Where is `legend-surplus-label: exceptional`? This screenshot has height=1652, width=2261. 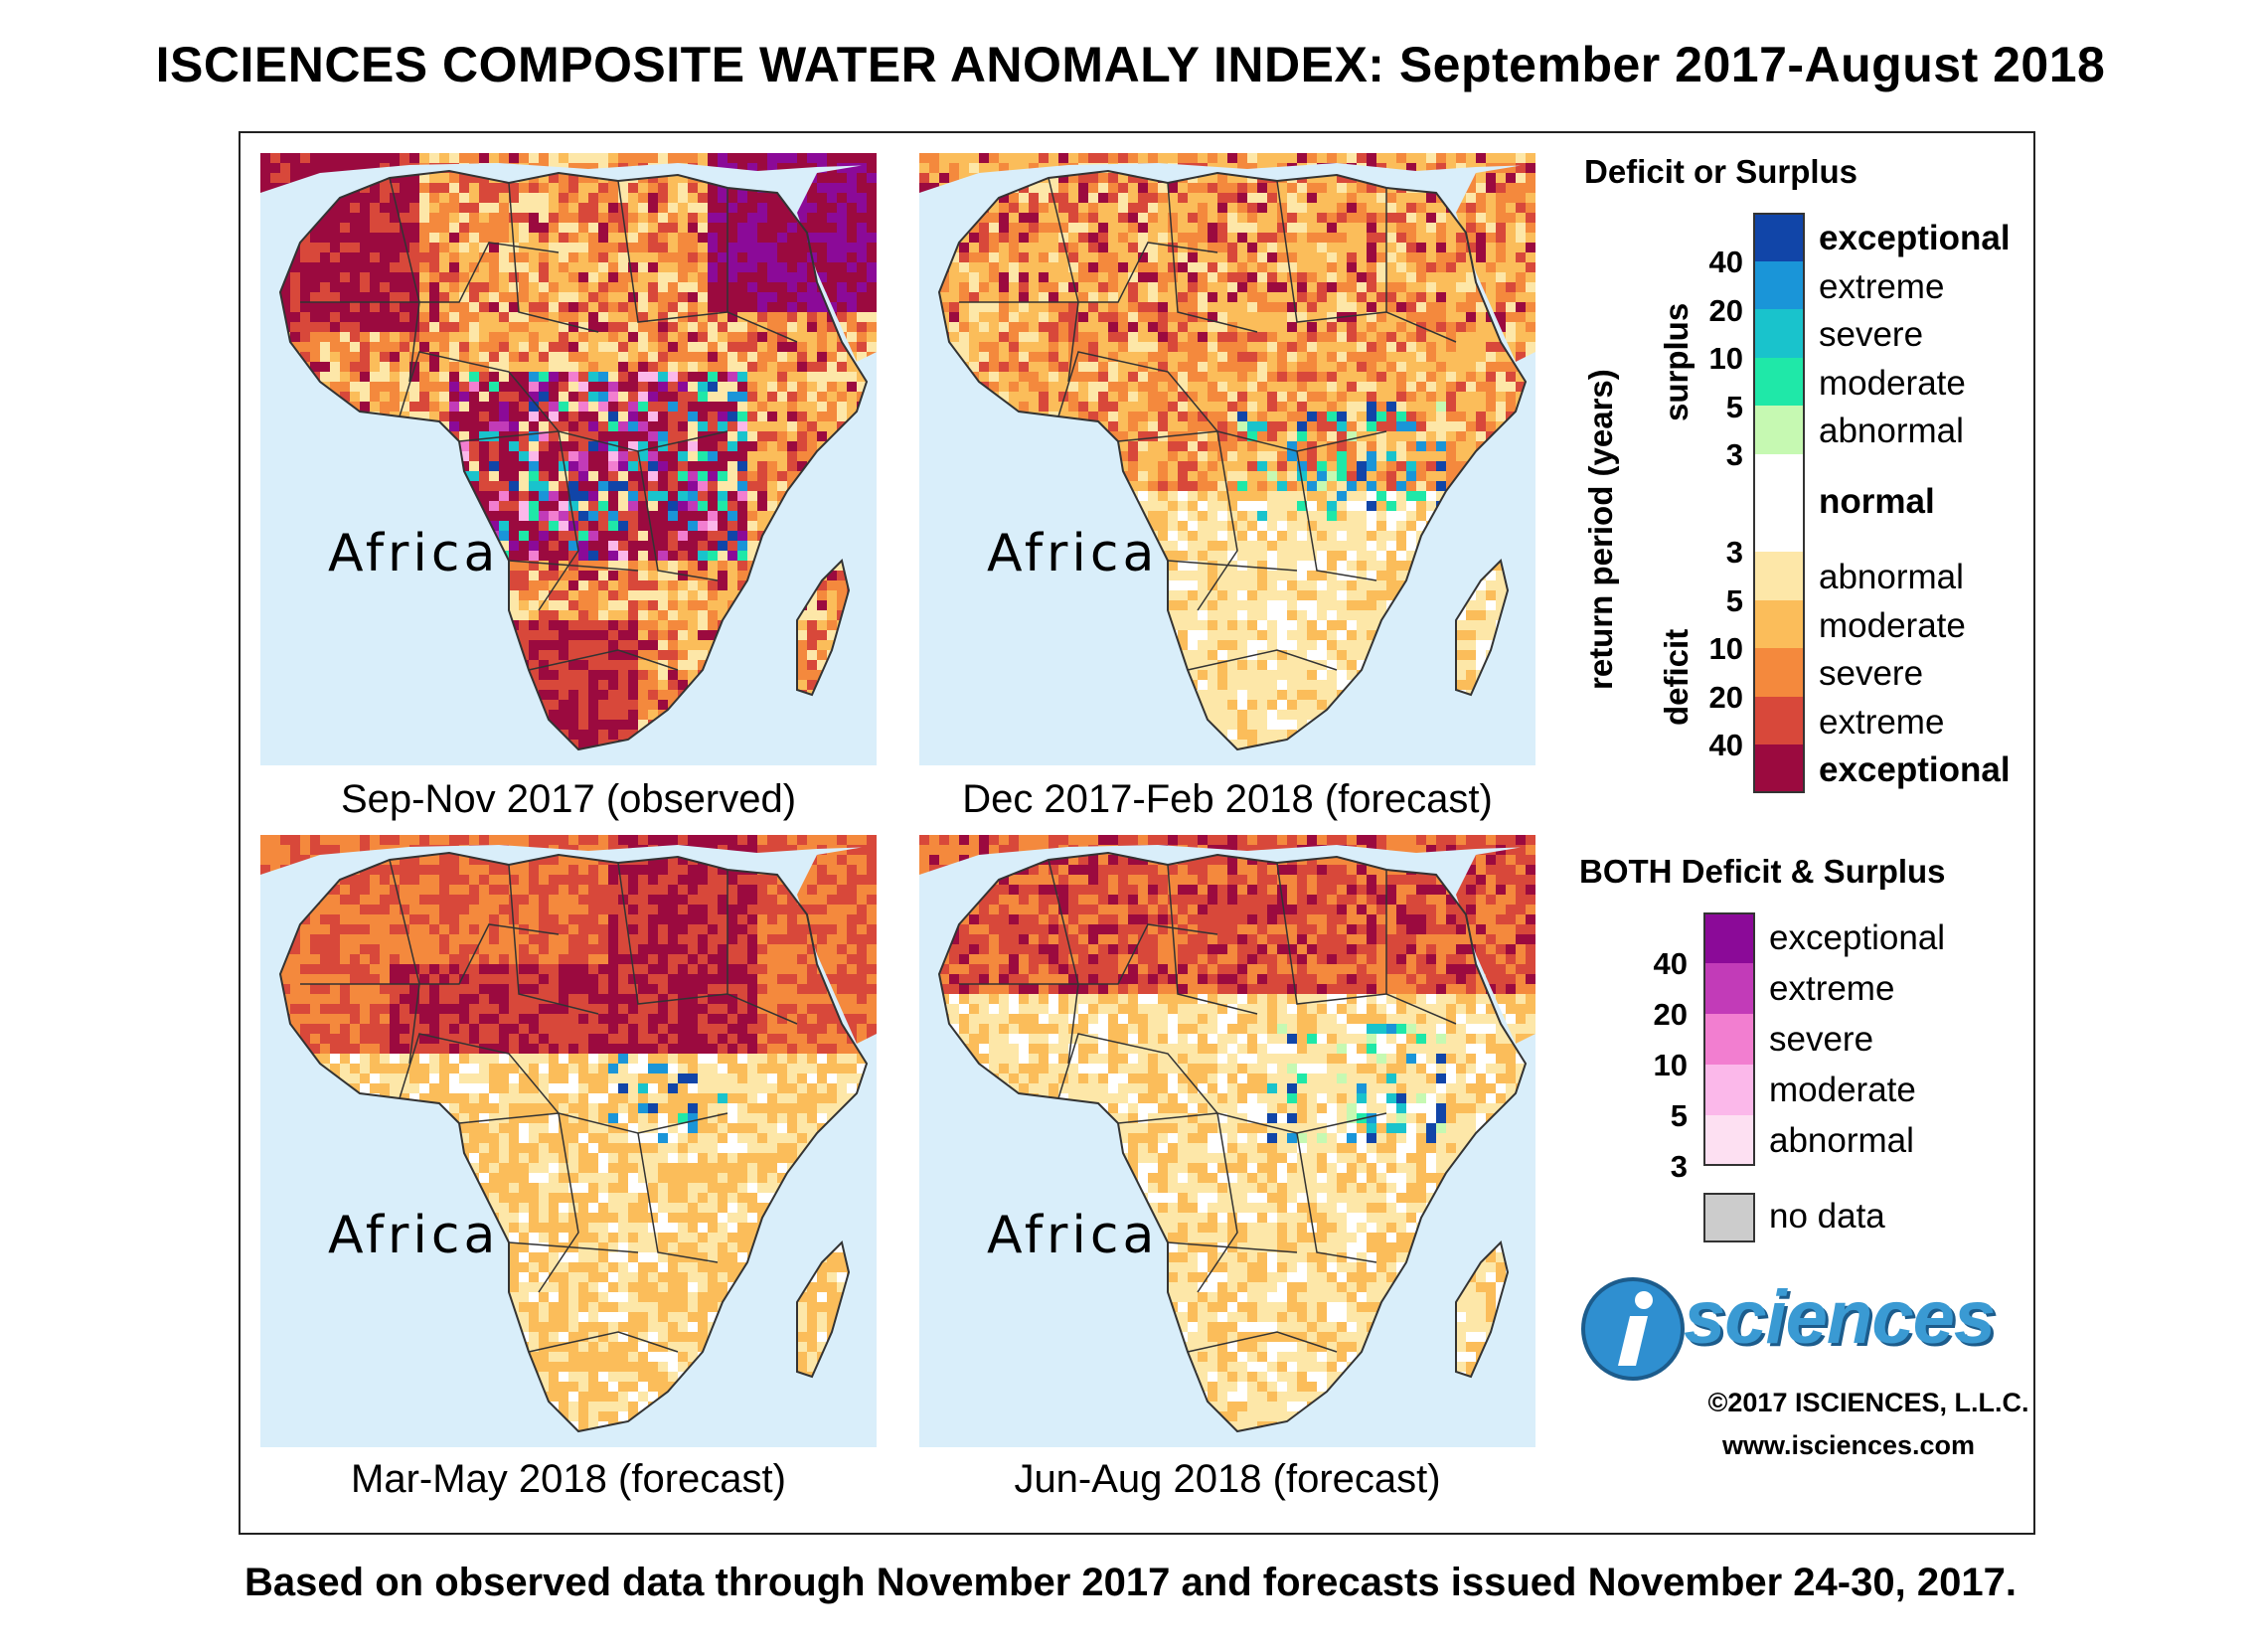
legend-surplus-label: exceptional is located at coordinates (1915, 238).